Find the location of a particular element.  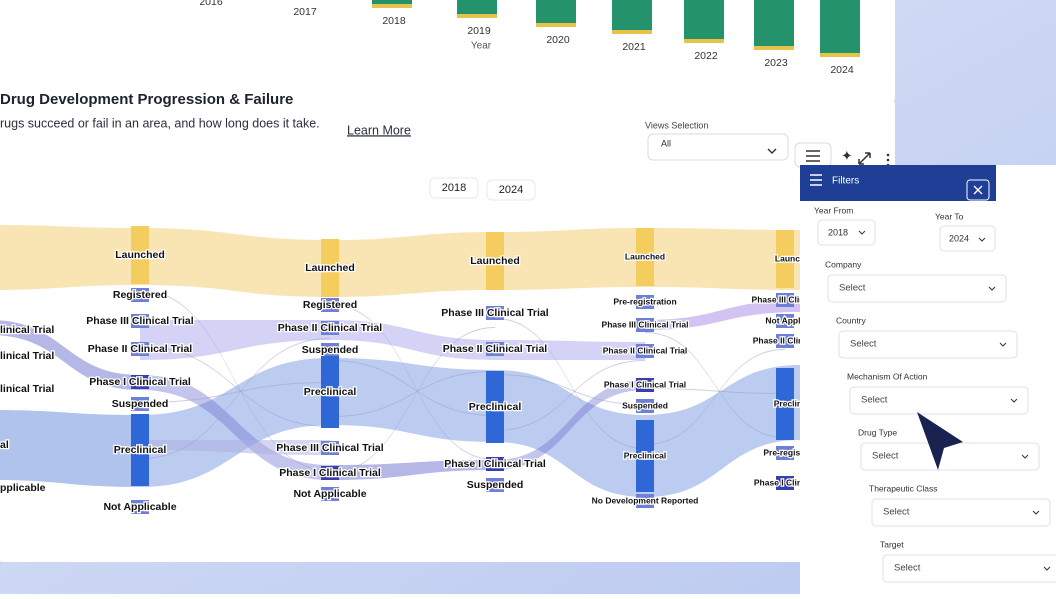

year-to-select is located at coordinates (967, 238).